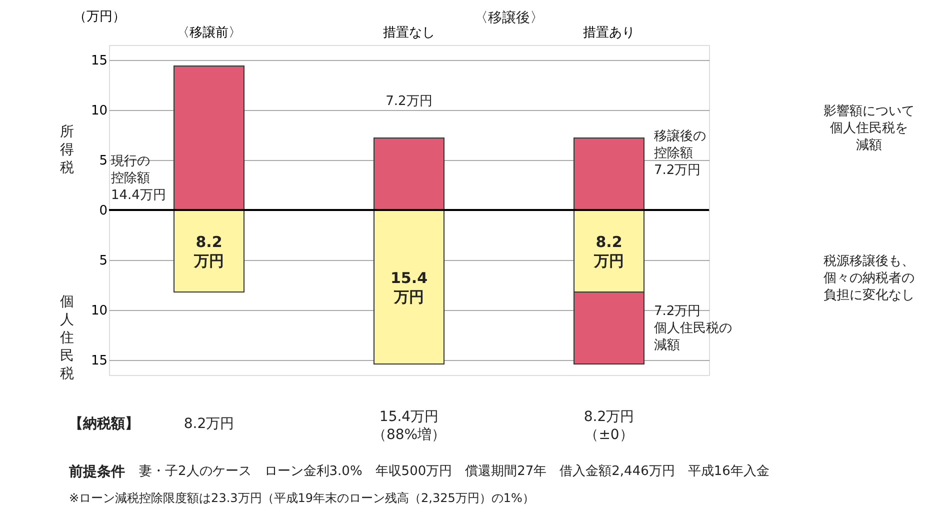  Describe the element at coordinates (609, 426) in the screenshot. I see `text: 8.2万円（±0）` at that location.